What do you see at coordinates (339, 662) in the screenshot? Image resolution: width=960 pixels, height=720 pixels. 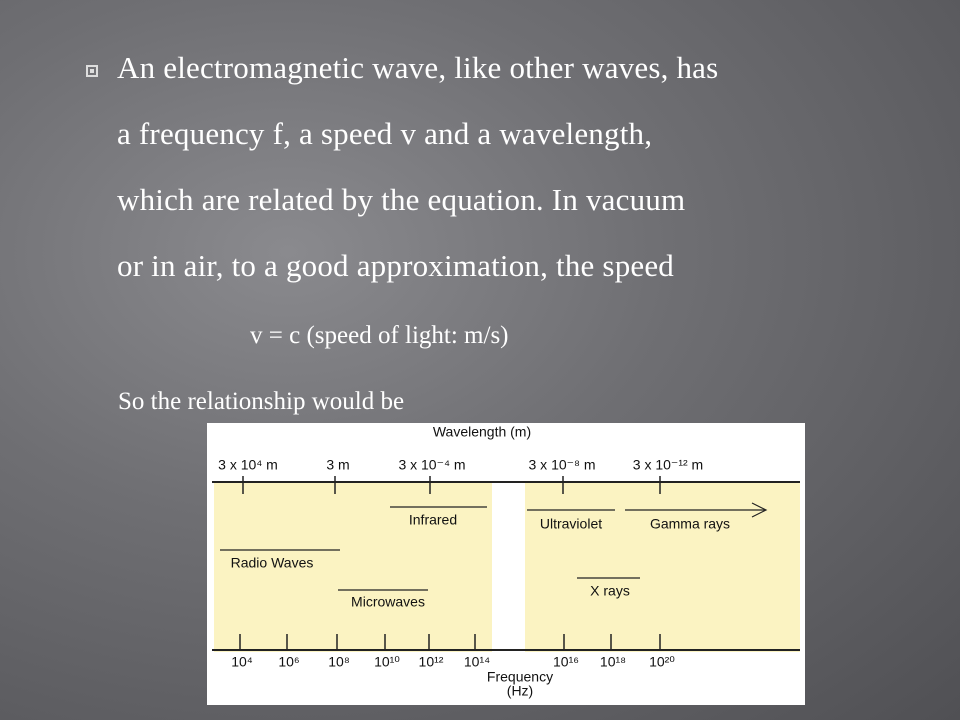 I see `frequency-label: 10⁸` at bounding box center [339, 662].